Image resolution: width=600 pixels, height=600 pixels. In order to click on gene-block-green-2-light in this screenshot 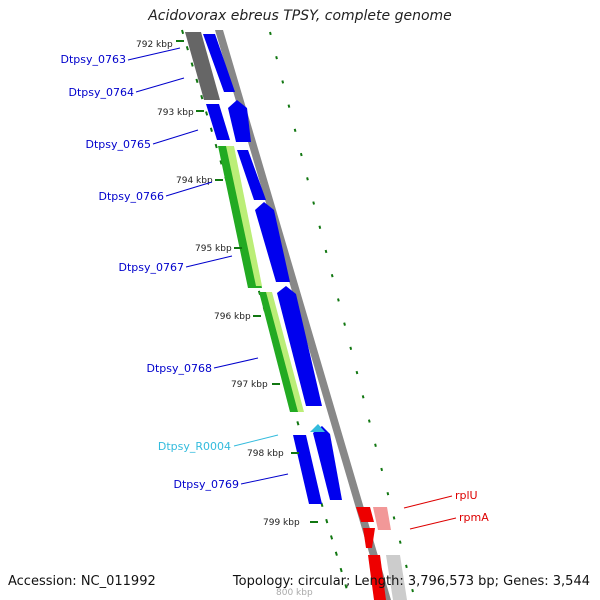, I will do `click(285, 352)`.